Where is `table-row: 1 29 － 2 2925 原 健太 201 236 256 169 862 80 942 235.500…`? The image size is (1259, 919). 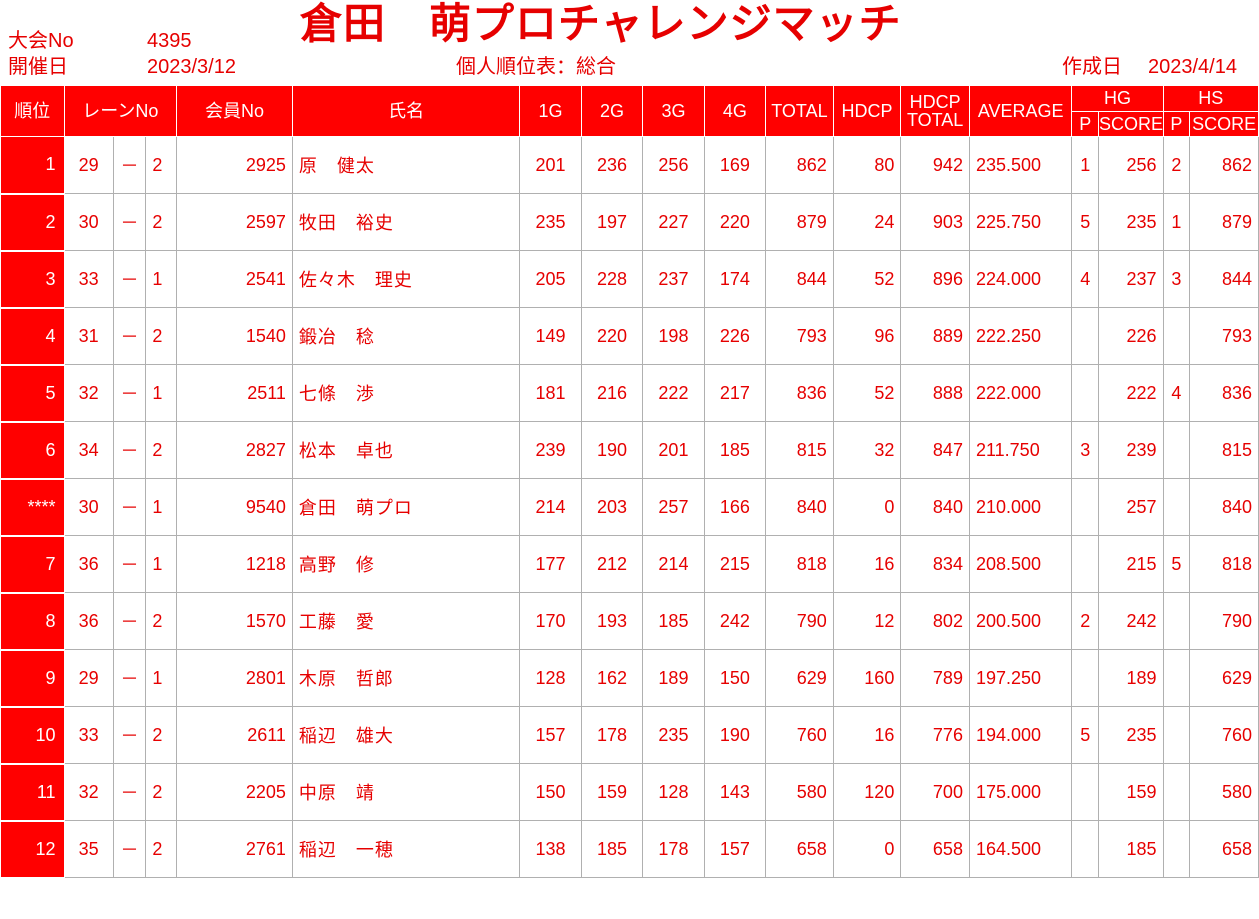
table-row: 1 29 － 2 2925 原 健太 201 236 256 169 862 80 942 235.500… is located at coordinates (629, 165).